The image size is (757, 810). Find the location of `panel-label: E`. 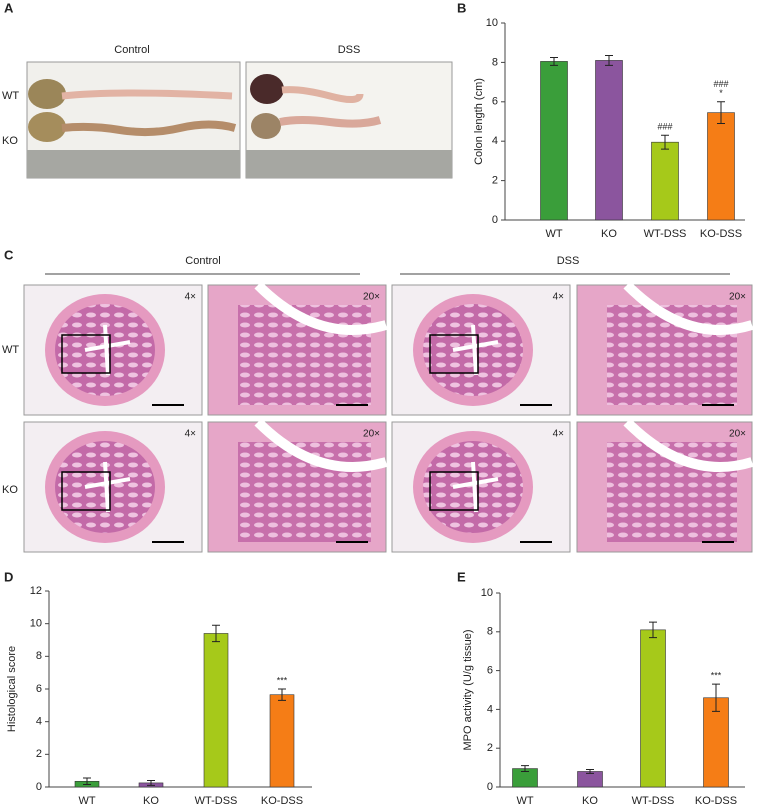

panel-label: E is located at coordinates (461, 576).